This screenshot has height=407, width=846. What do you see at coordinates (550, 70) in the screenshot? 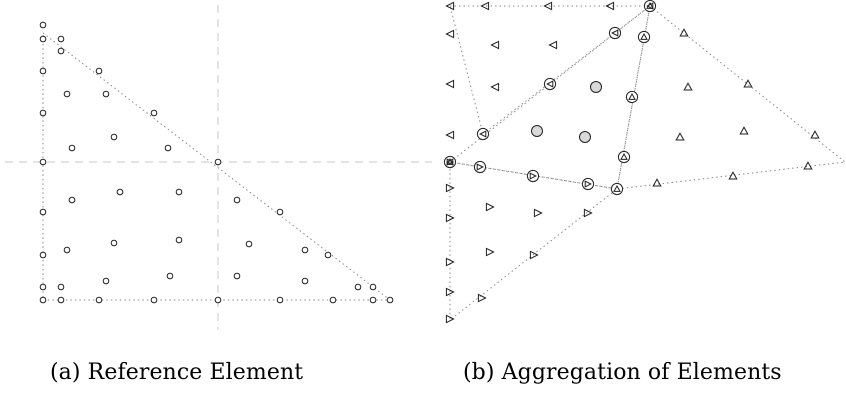
I see `top-element-boundary` at bounding box center [550, 70].